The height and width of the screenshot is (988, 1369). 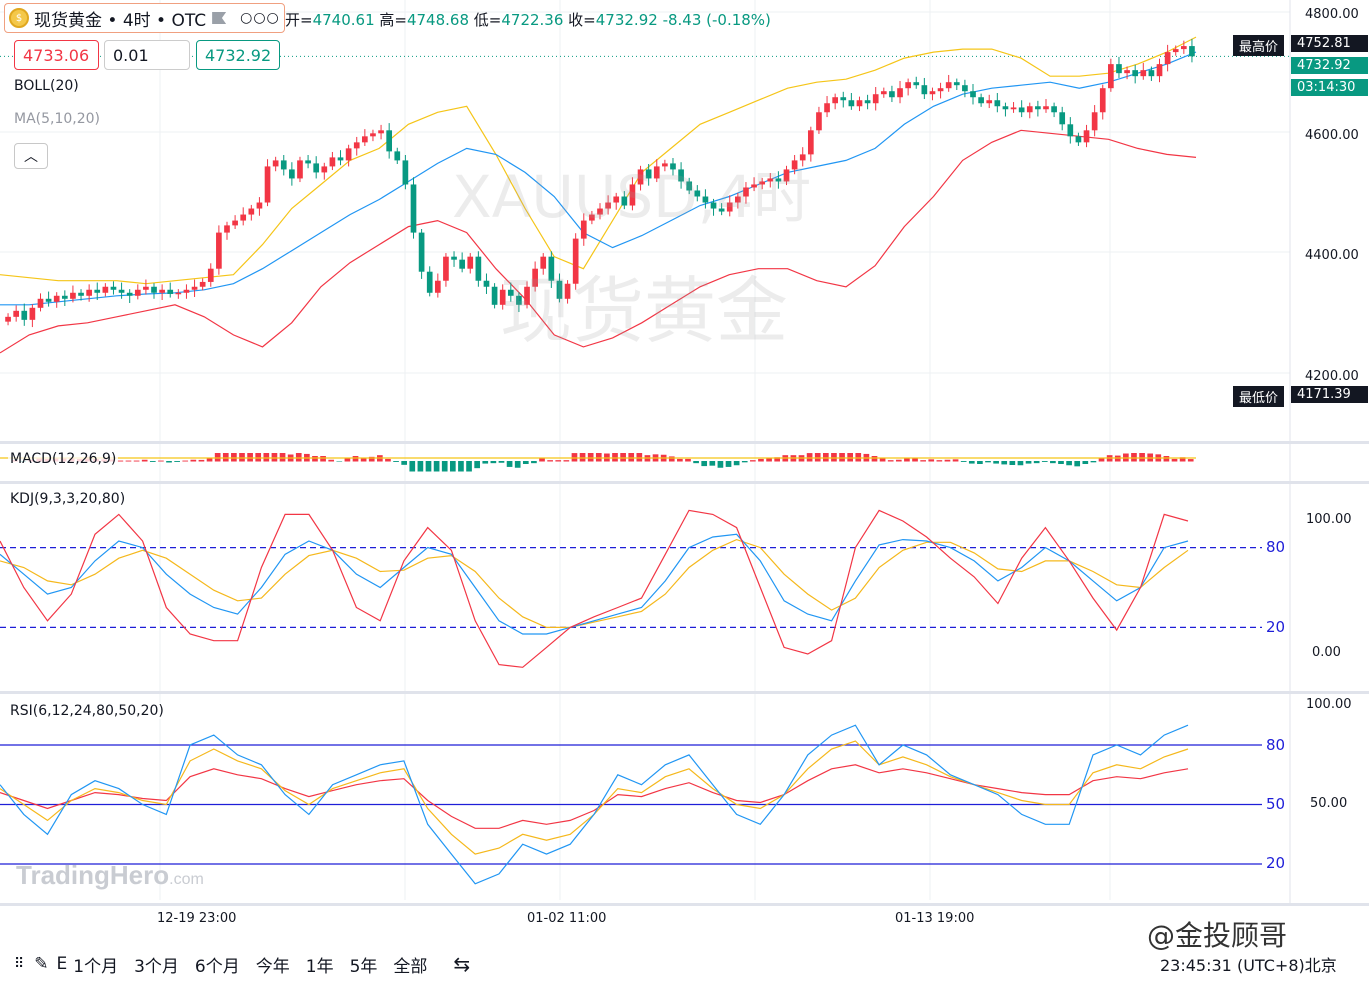 I want to click on sell-price-button: 4733.06, so click(x=56, y=55).